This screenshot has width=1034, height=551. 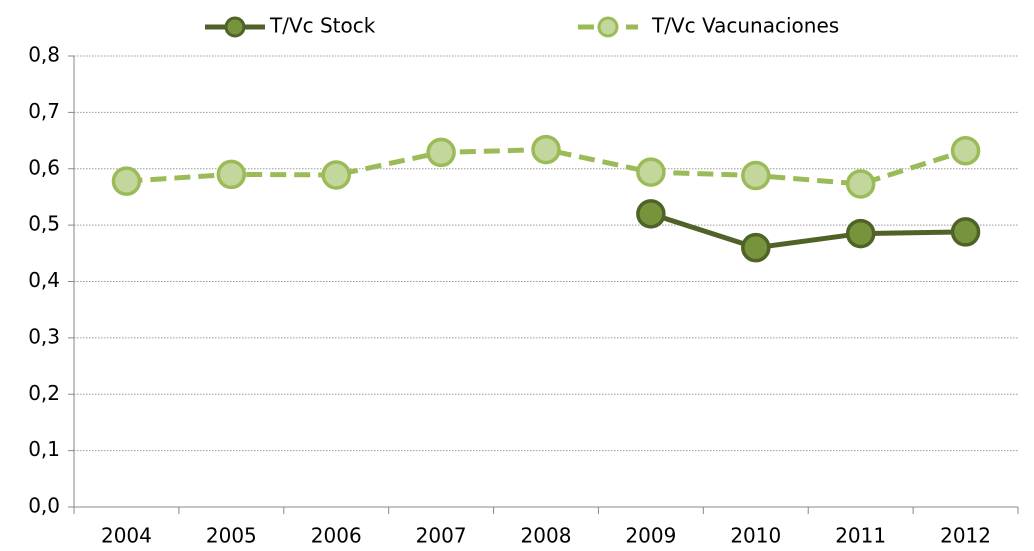 What do you see at coordinates (44, 280) in the screenshot?
I see `y-tick-label: 0,4` at bounding box center [44, 280].